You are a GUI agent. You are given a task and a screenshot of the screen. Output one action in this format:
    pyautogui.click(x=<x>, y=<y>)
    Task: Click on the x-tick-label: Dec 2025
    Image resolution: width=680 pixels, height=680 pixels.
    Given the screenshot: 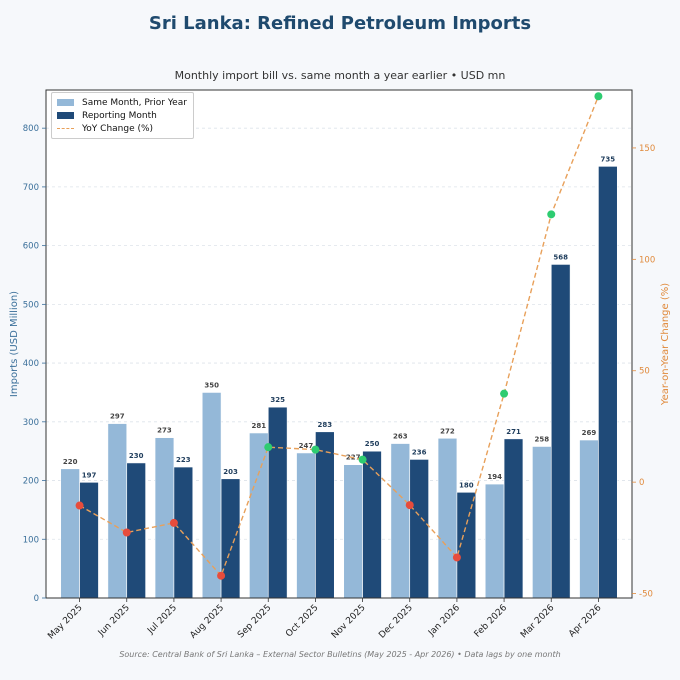 What is the action you would take?
    pyautogui.click(x=396, y=622)
    